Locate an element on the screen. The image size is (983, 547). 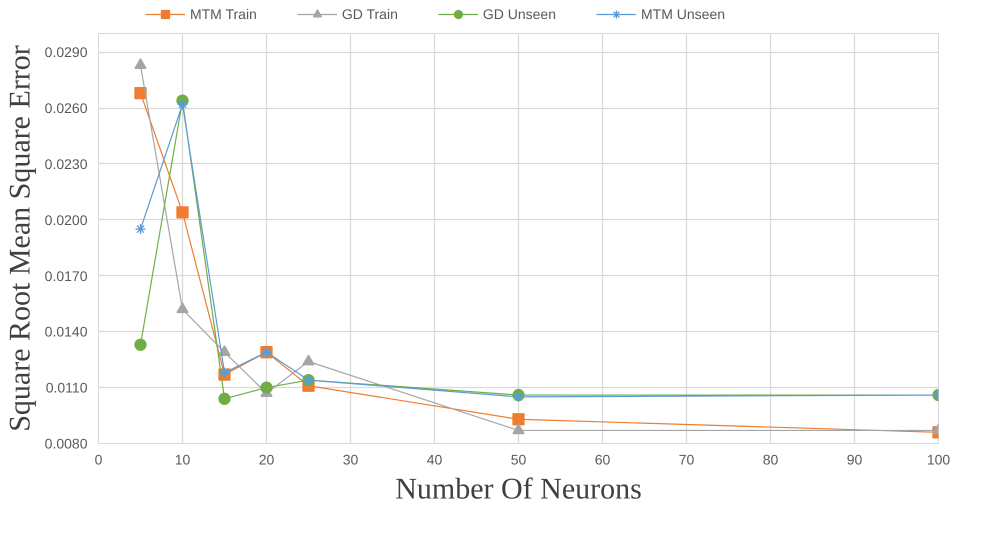
legend-label: GD Train is located at coordinates (370, 14).